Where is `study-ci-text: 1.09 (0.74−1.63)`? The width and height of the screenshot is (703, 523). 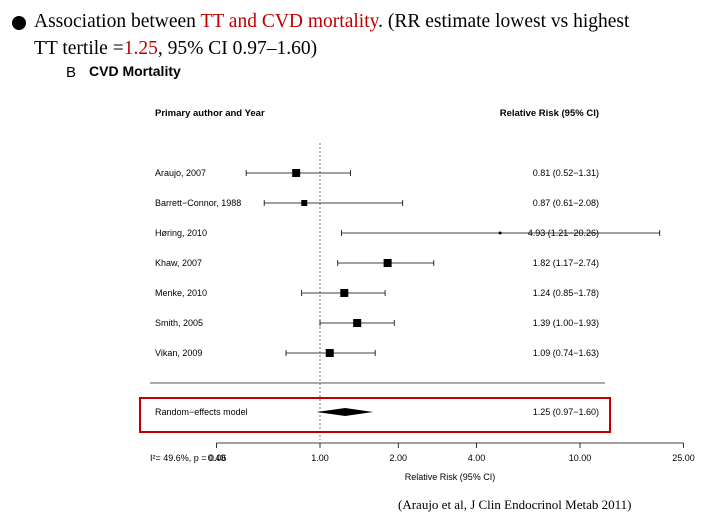
study-ci-text: 1.09 (0.74−1.63) is located at coordinates (566, 353).